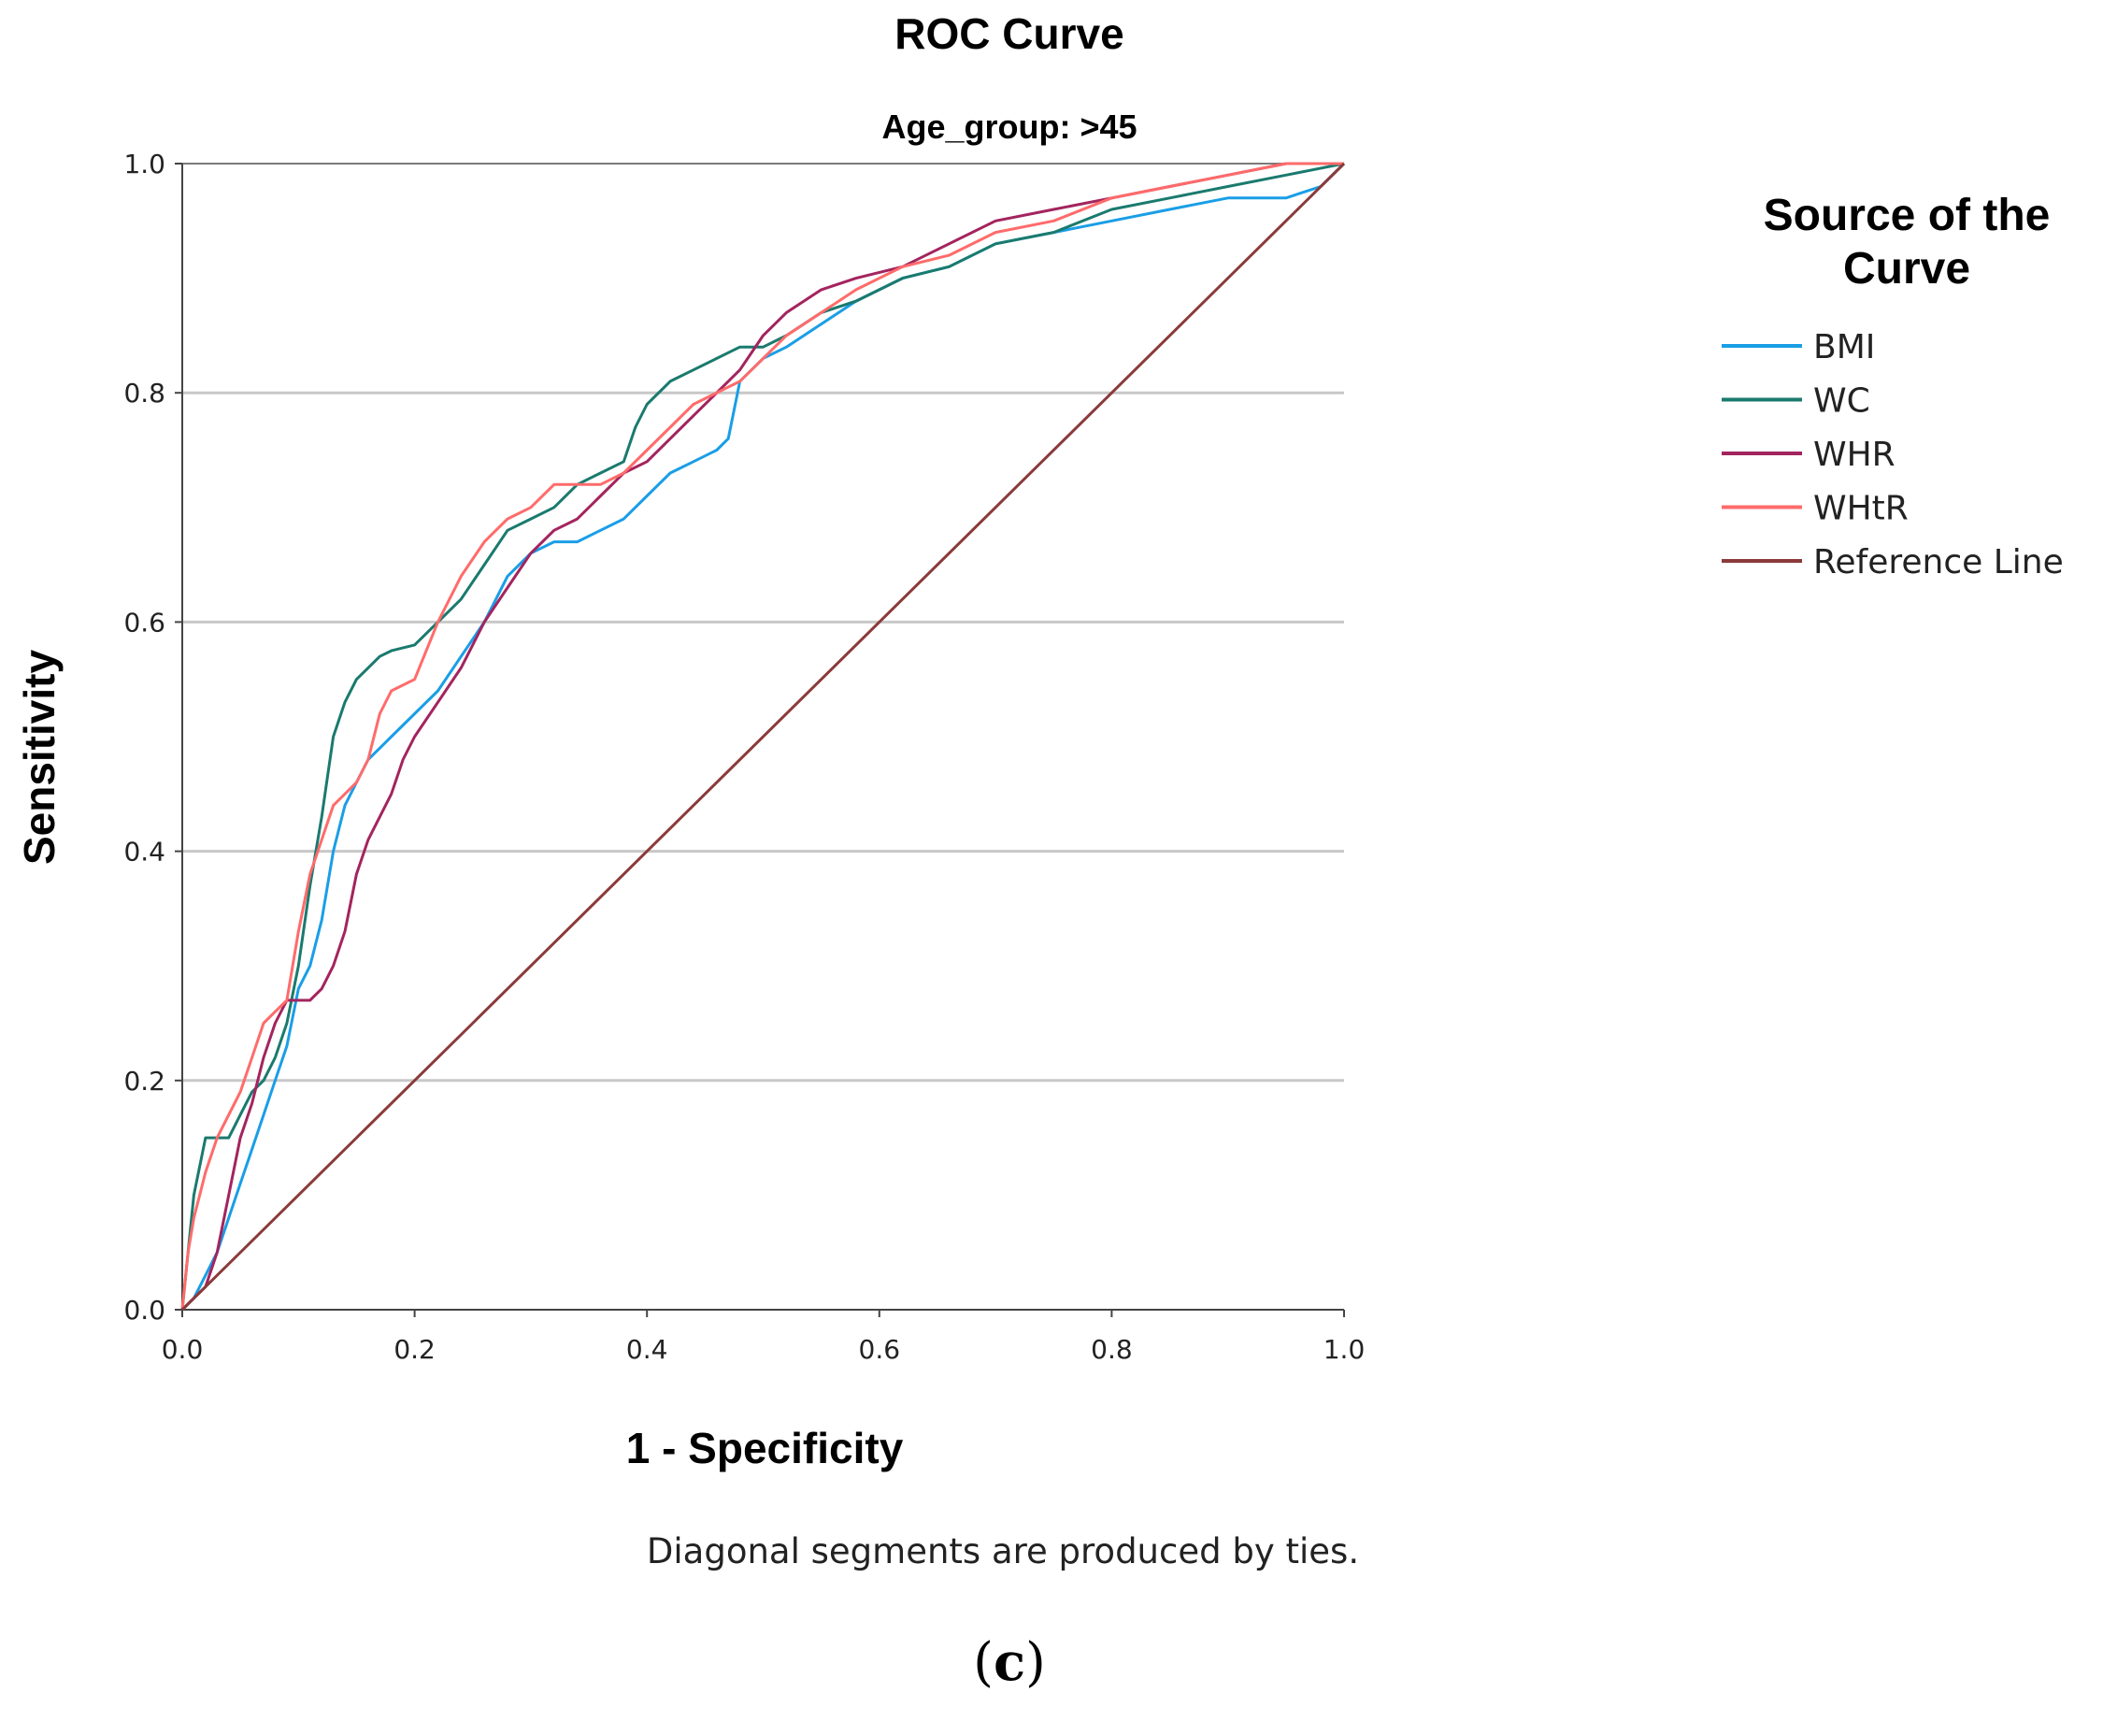 This screenshot has height=1736, width=2103. Describe the element at coordinates (144, 852) in the screenshot. I see `y-tick-label-2: 0.4` at that location.